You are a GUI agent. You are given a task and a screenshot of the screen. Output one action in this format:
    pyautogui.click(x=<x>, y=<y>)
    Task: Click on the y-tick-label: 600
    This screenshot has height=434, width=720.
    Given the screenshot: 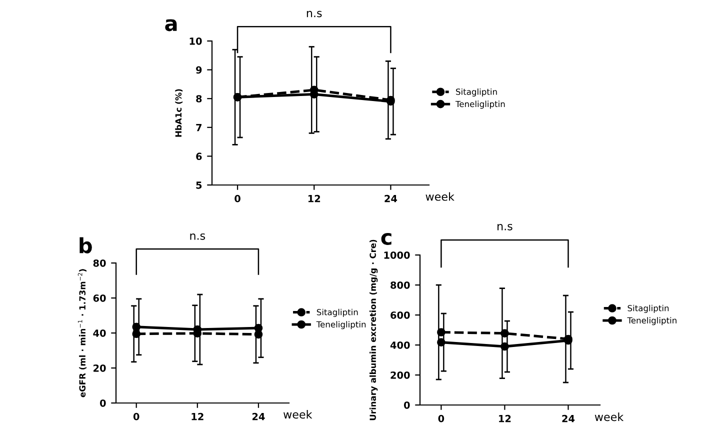 What is the action you would take?
    pyautogui.click(x=400, y=315)
    